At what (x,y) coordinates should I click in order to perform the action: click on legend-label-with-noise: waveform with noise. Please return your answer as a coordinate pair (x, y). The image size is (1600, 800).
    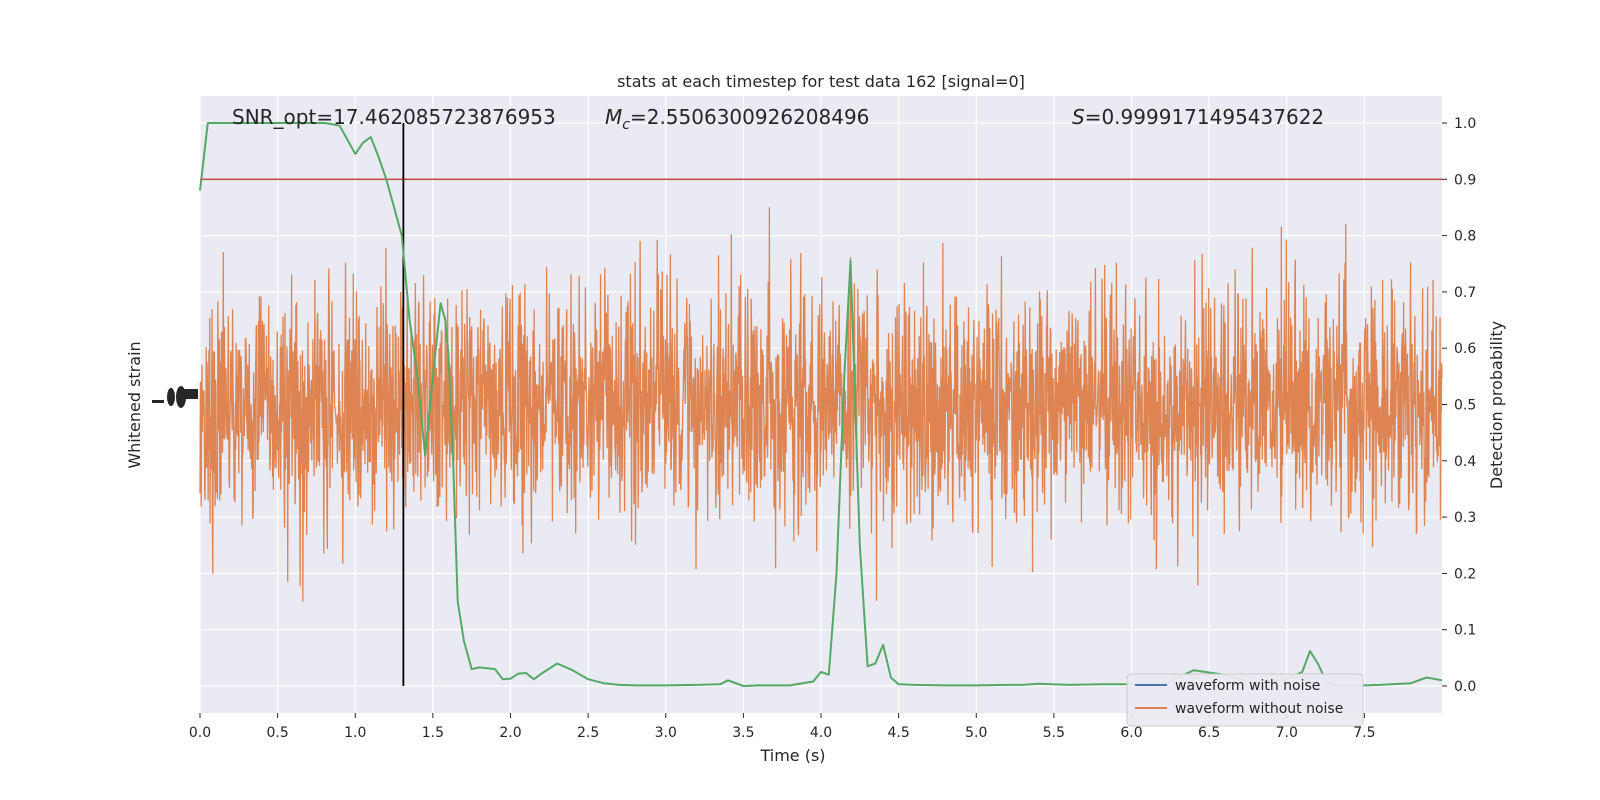
    Looking at the image, I should click on (1247, 686).